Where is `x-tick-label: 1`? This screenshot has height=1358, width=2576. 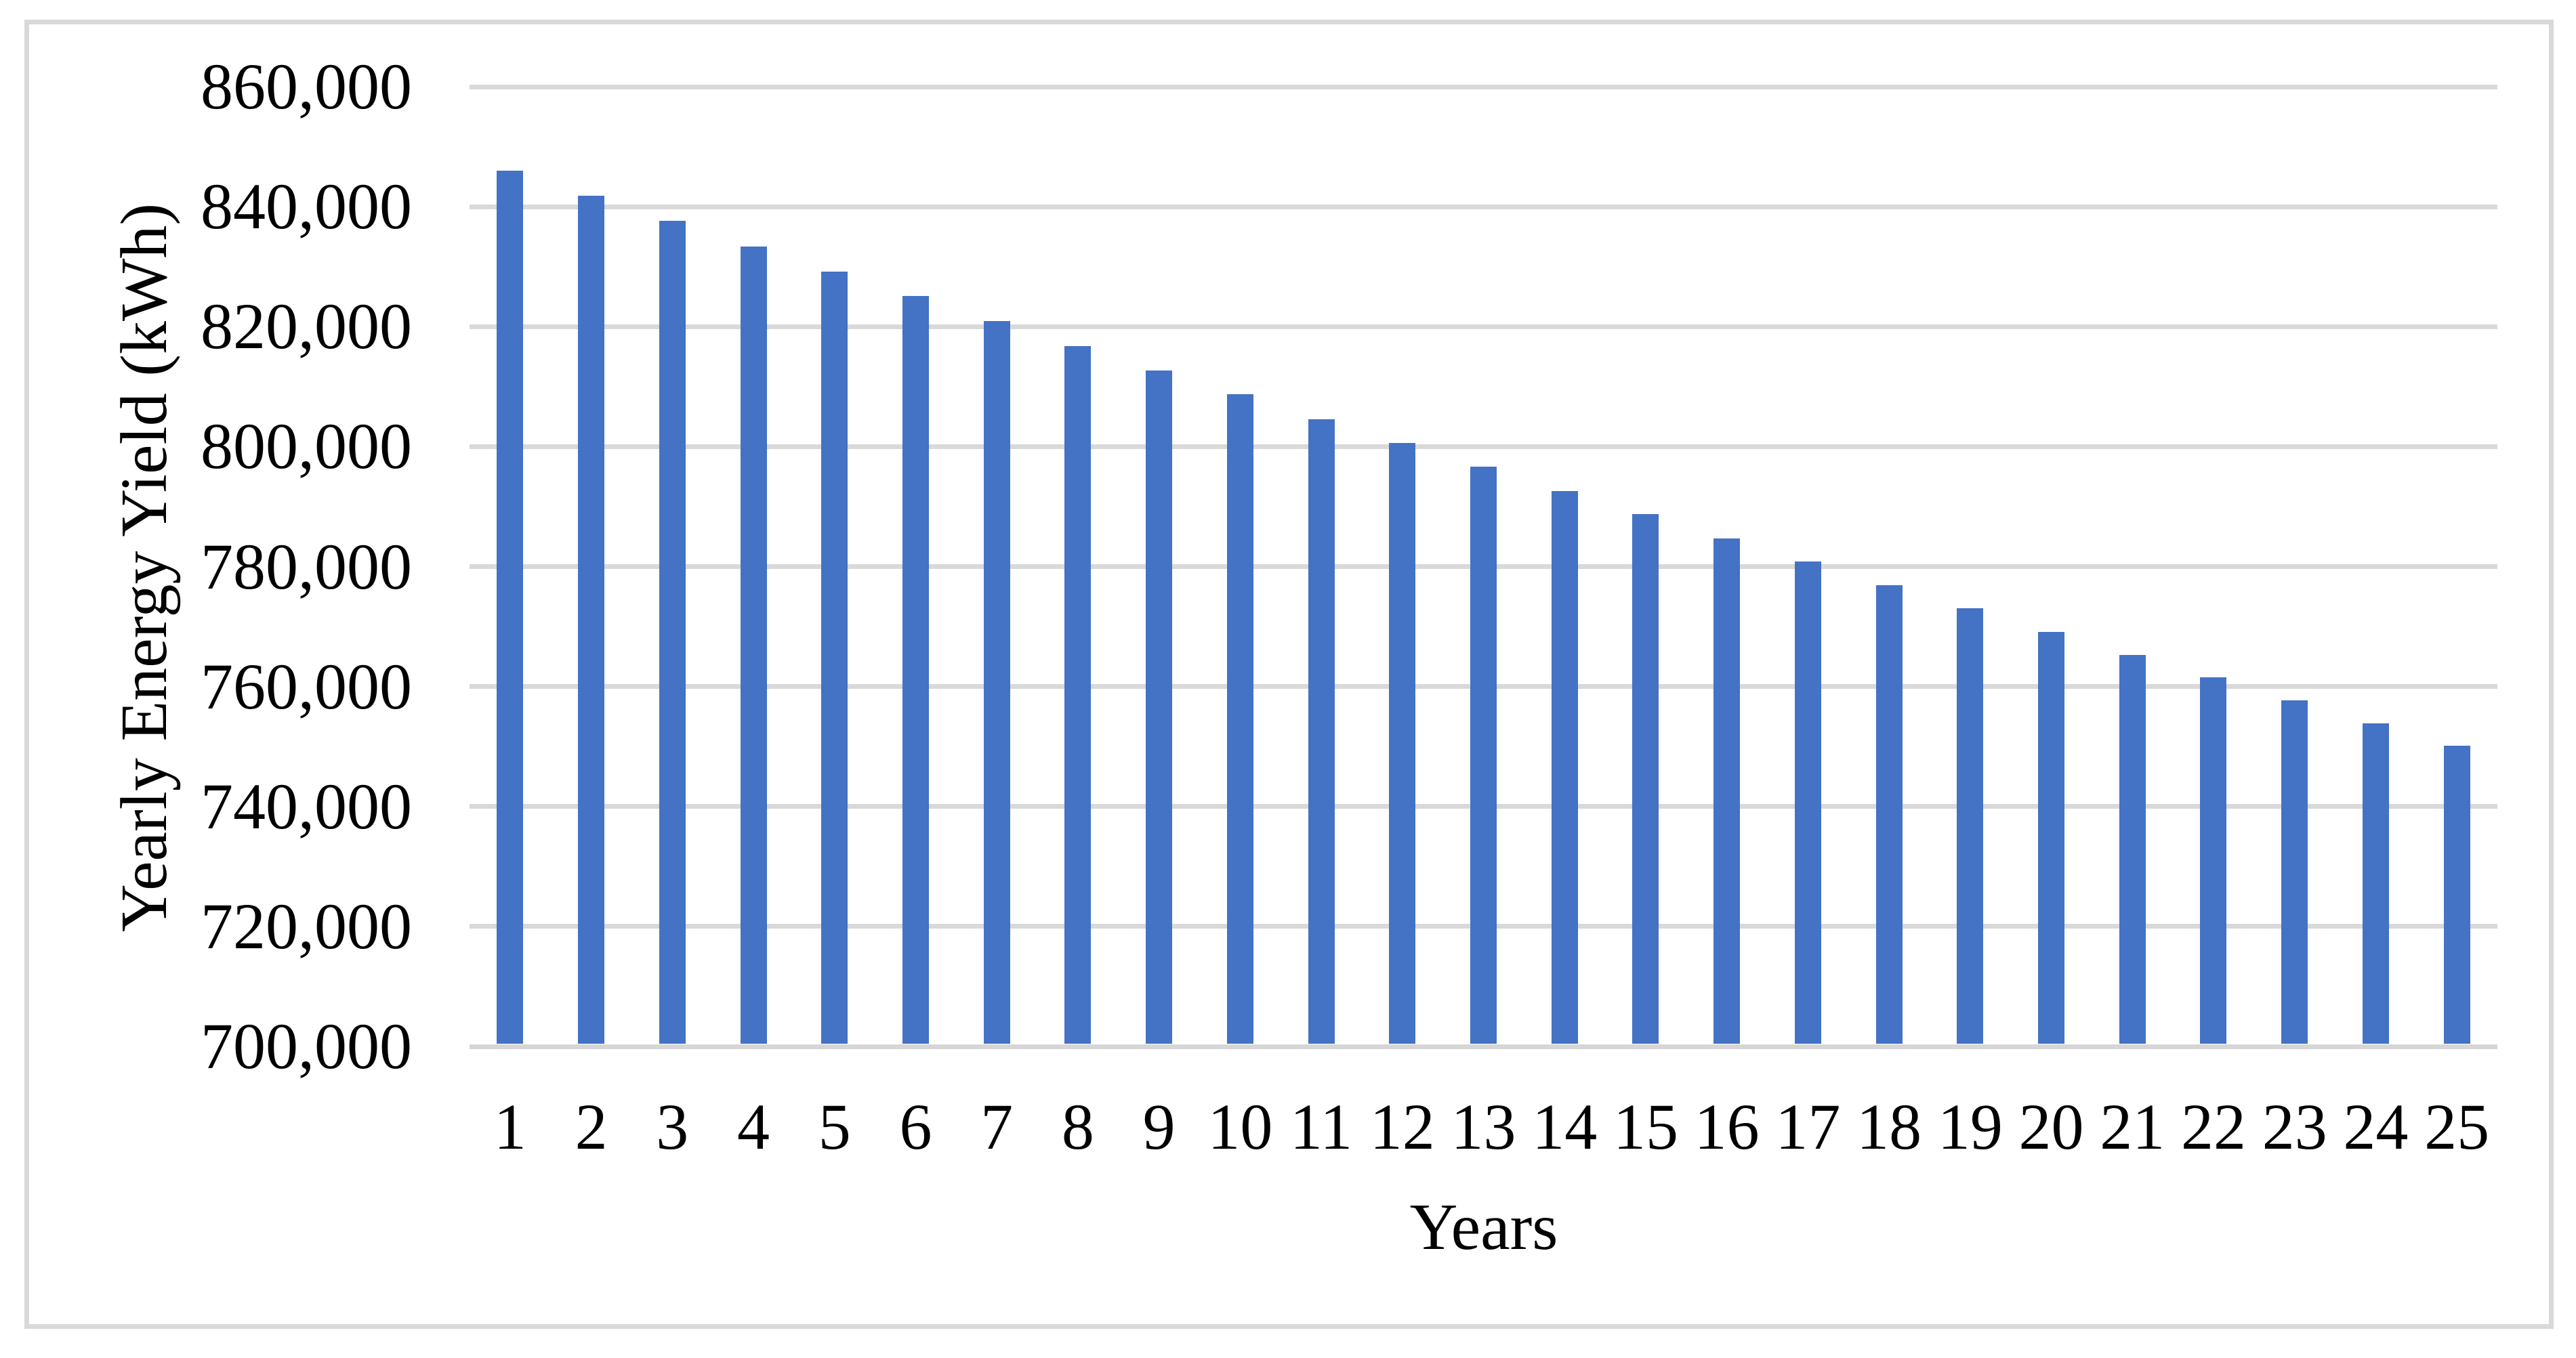 x-tick-label: 1 is located at coordinates (509, 1126).